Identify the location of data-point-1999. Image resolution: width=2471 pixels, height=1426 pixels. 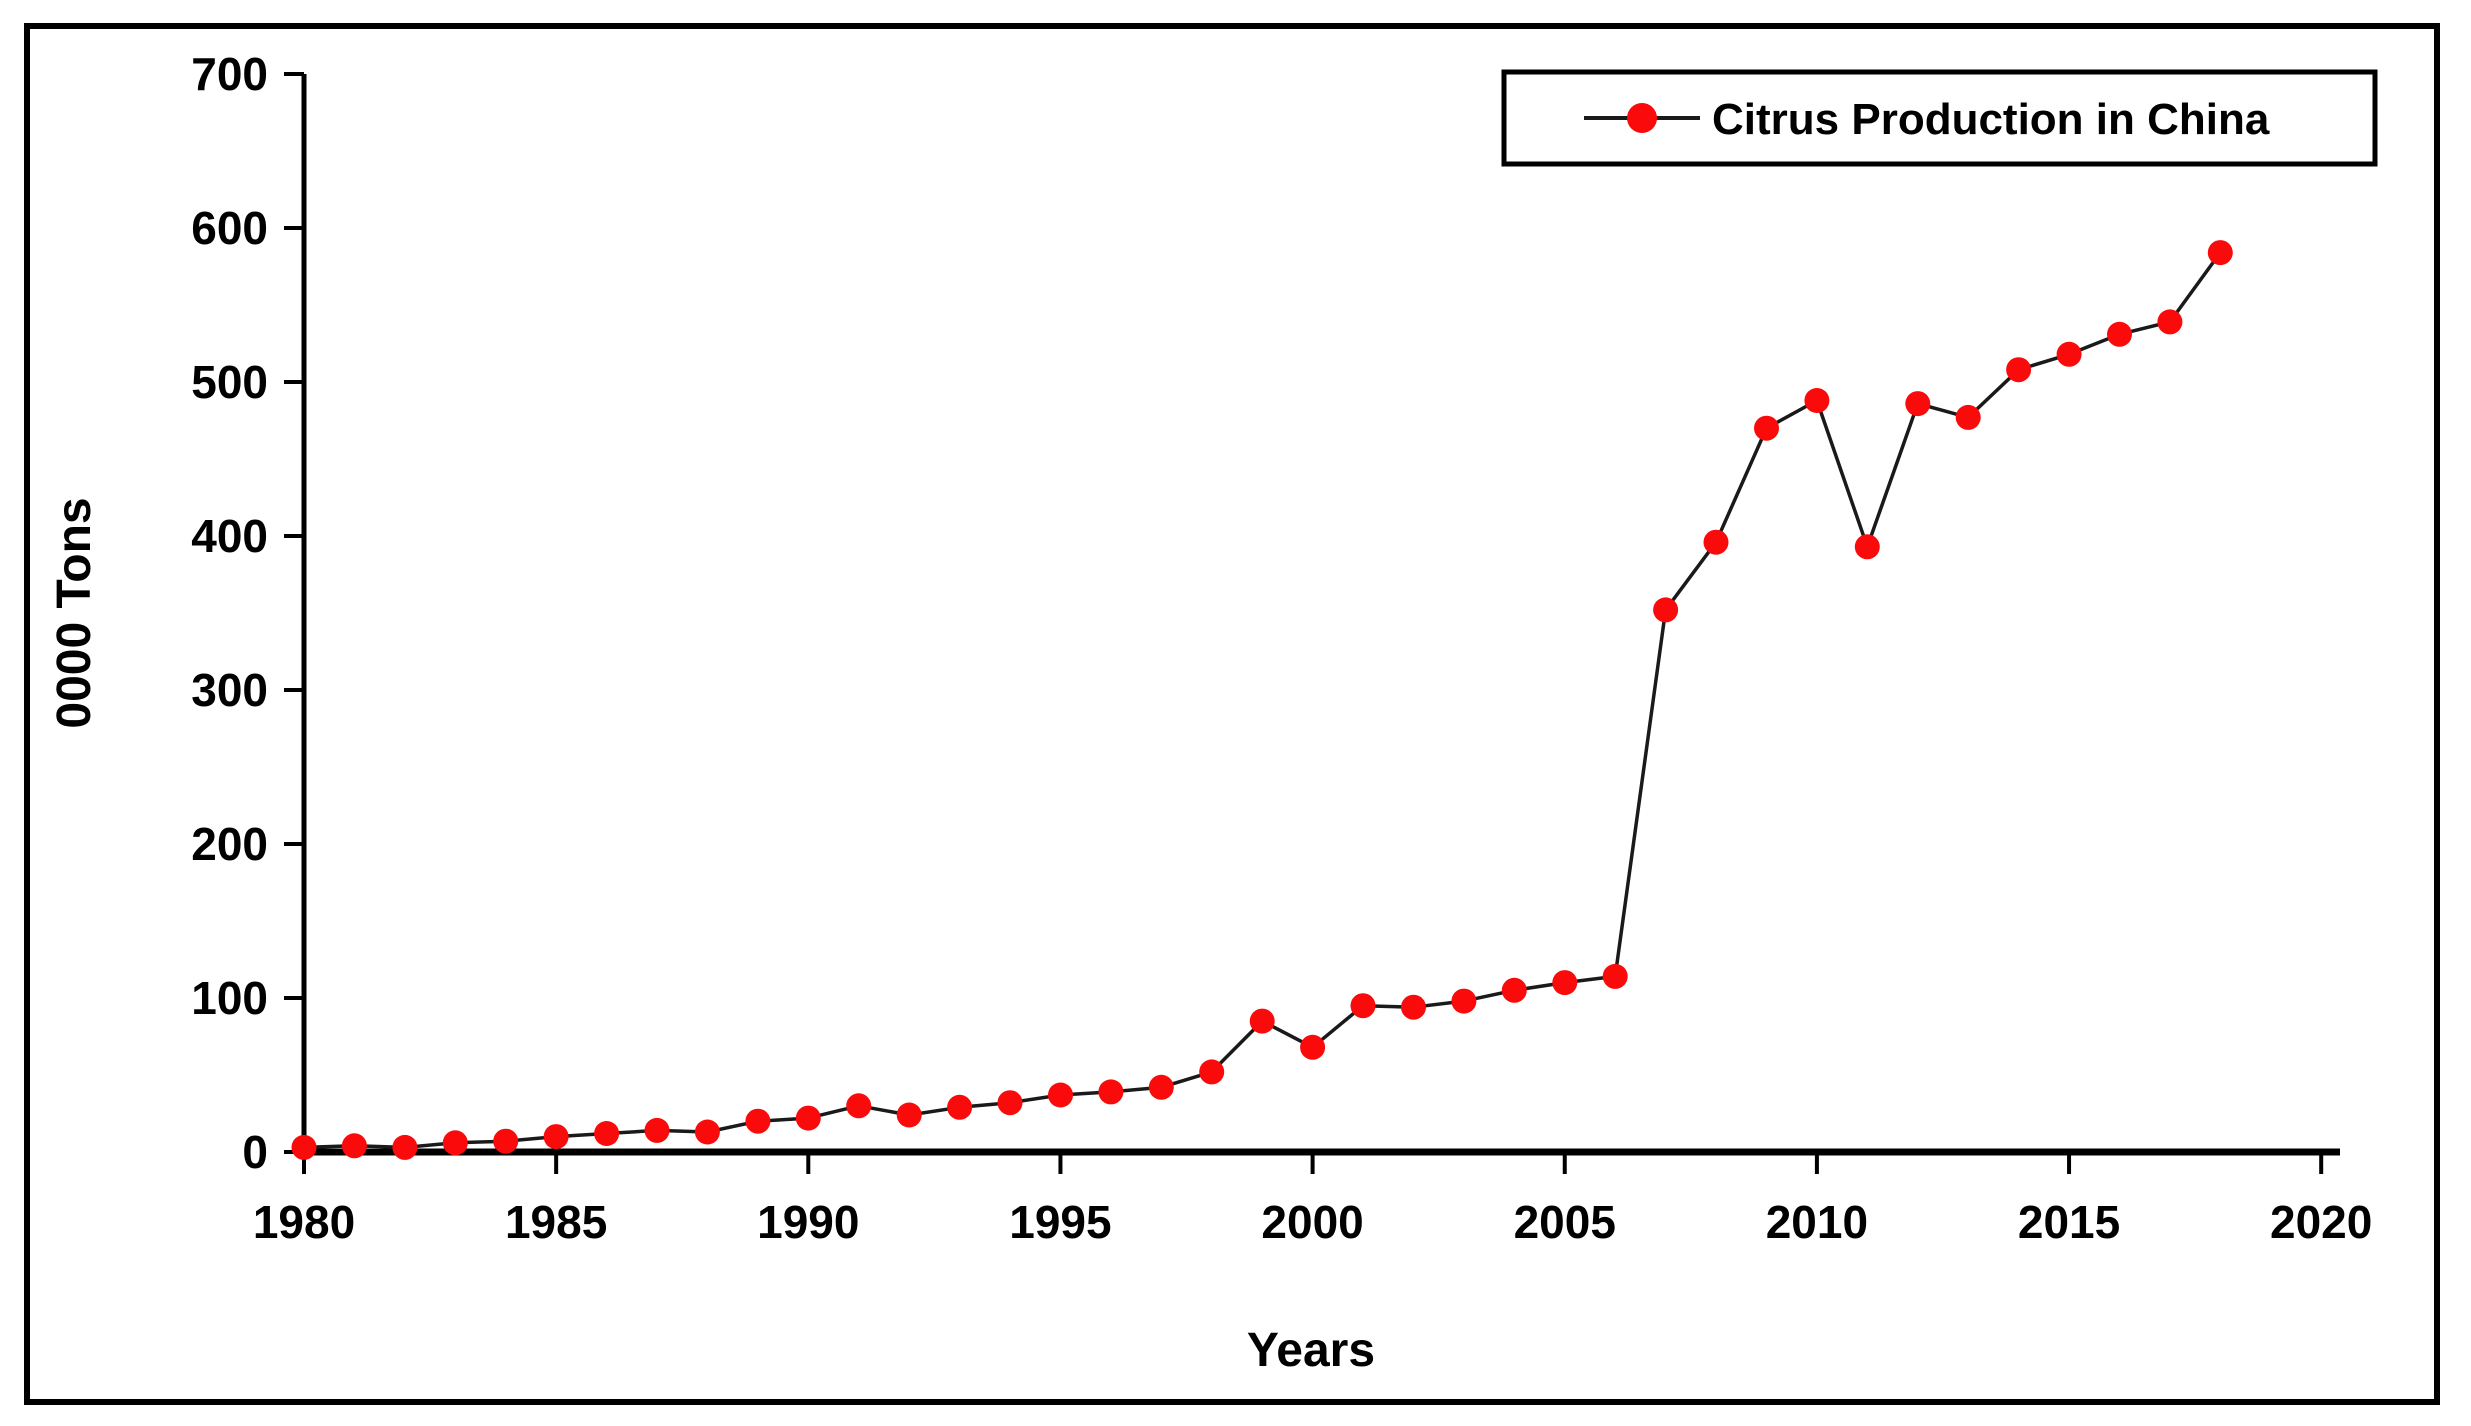
(1262, 1021).